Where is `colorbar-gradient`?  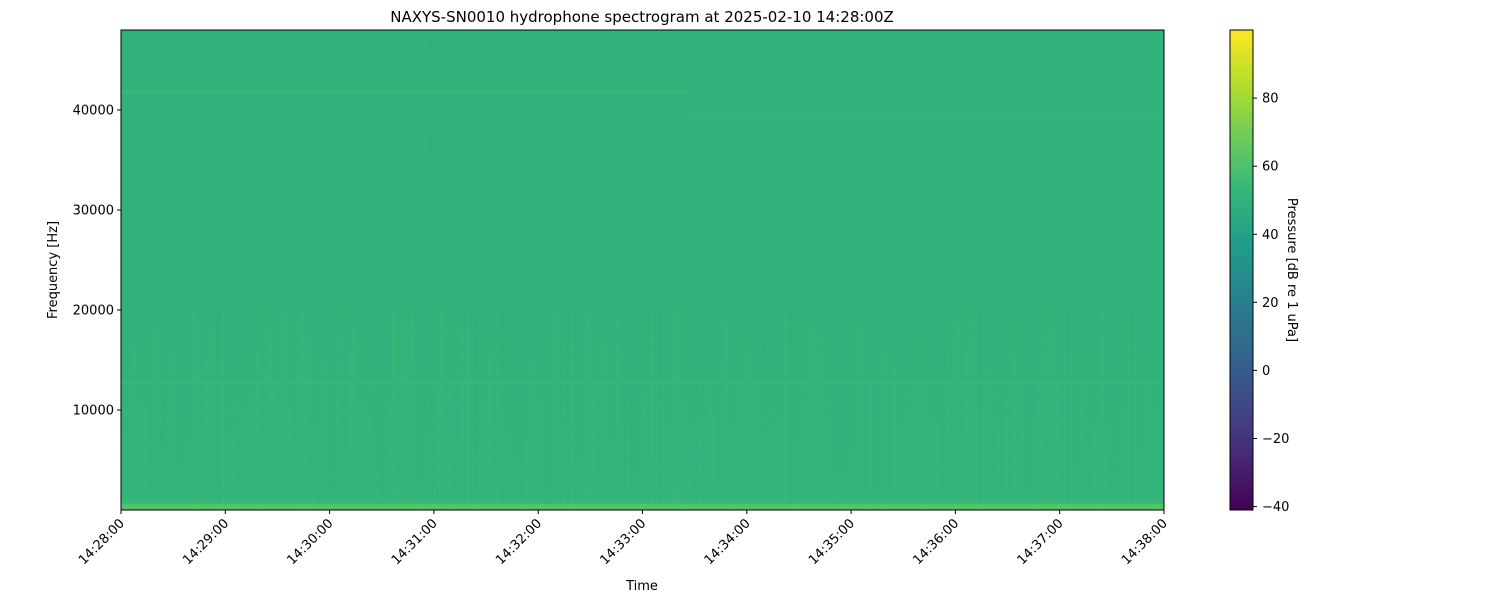 colorbar-gradient is located at coordinates (1241, 270).